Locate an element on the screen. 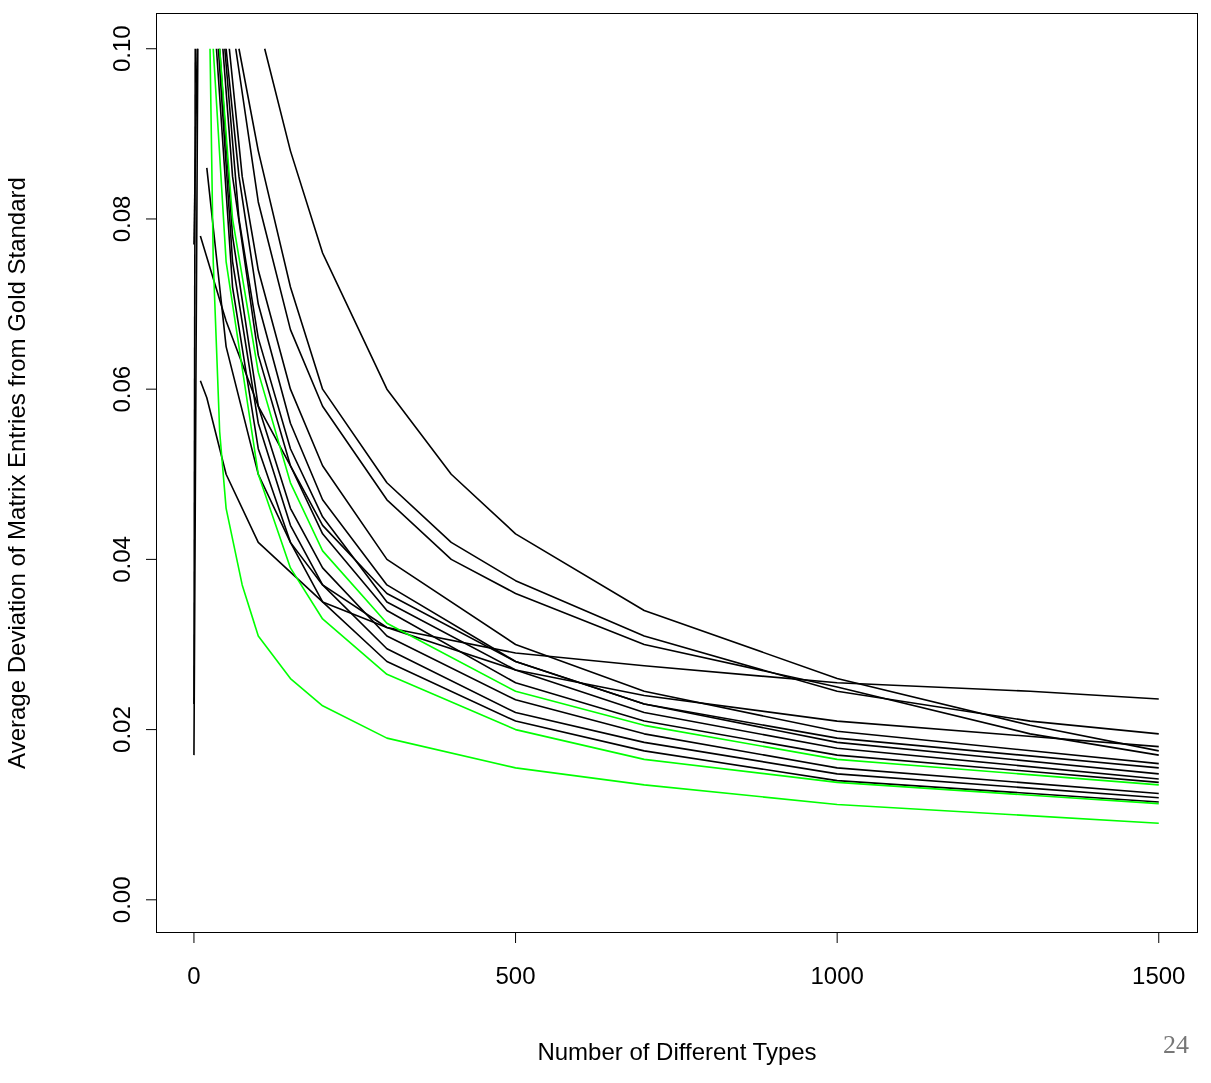  y-tick-label: 0.02 is located at coordinates (121, 729).